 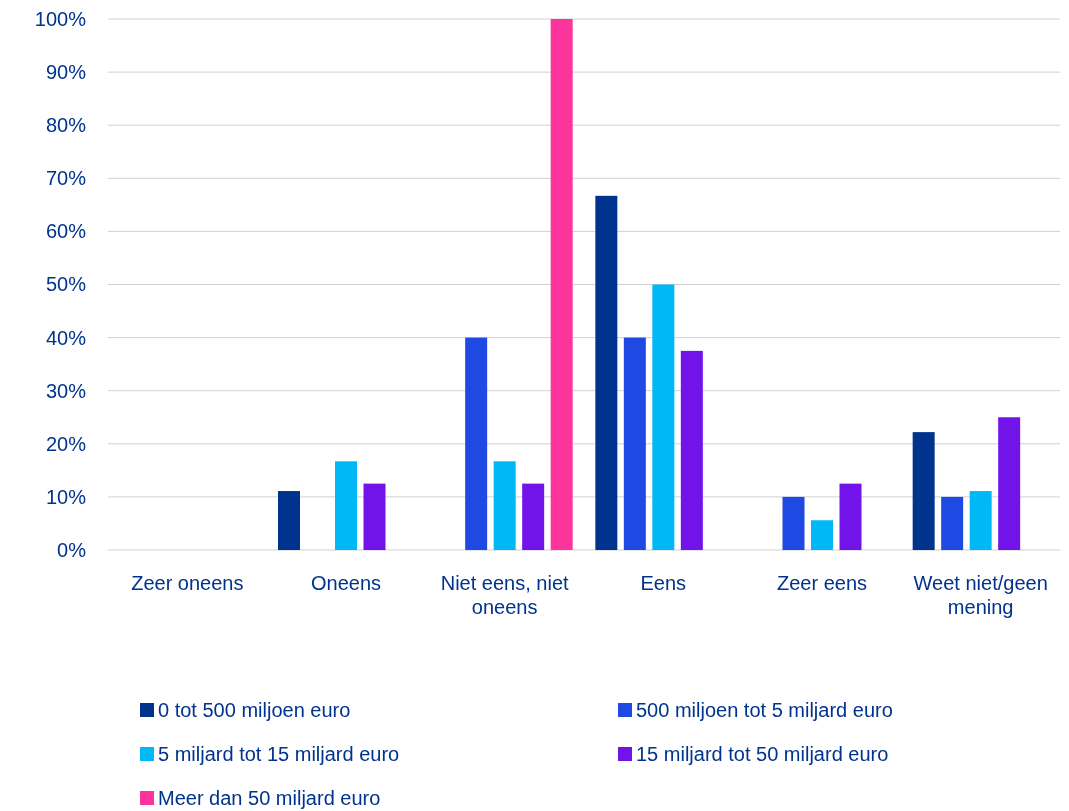 What do you see at coordinates (66, 496) in the screenshot?
I see `y-tick-label: 10%` at bounding box center [66, 496].